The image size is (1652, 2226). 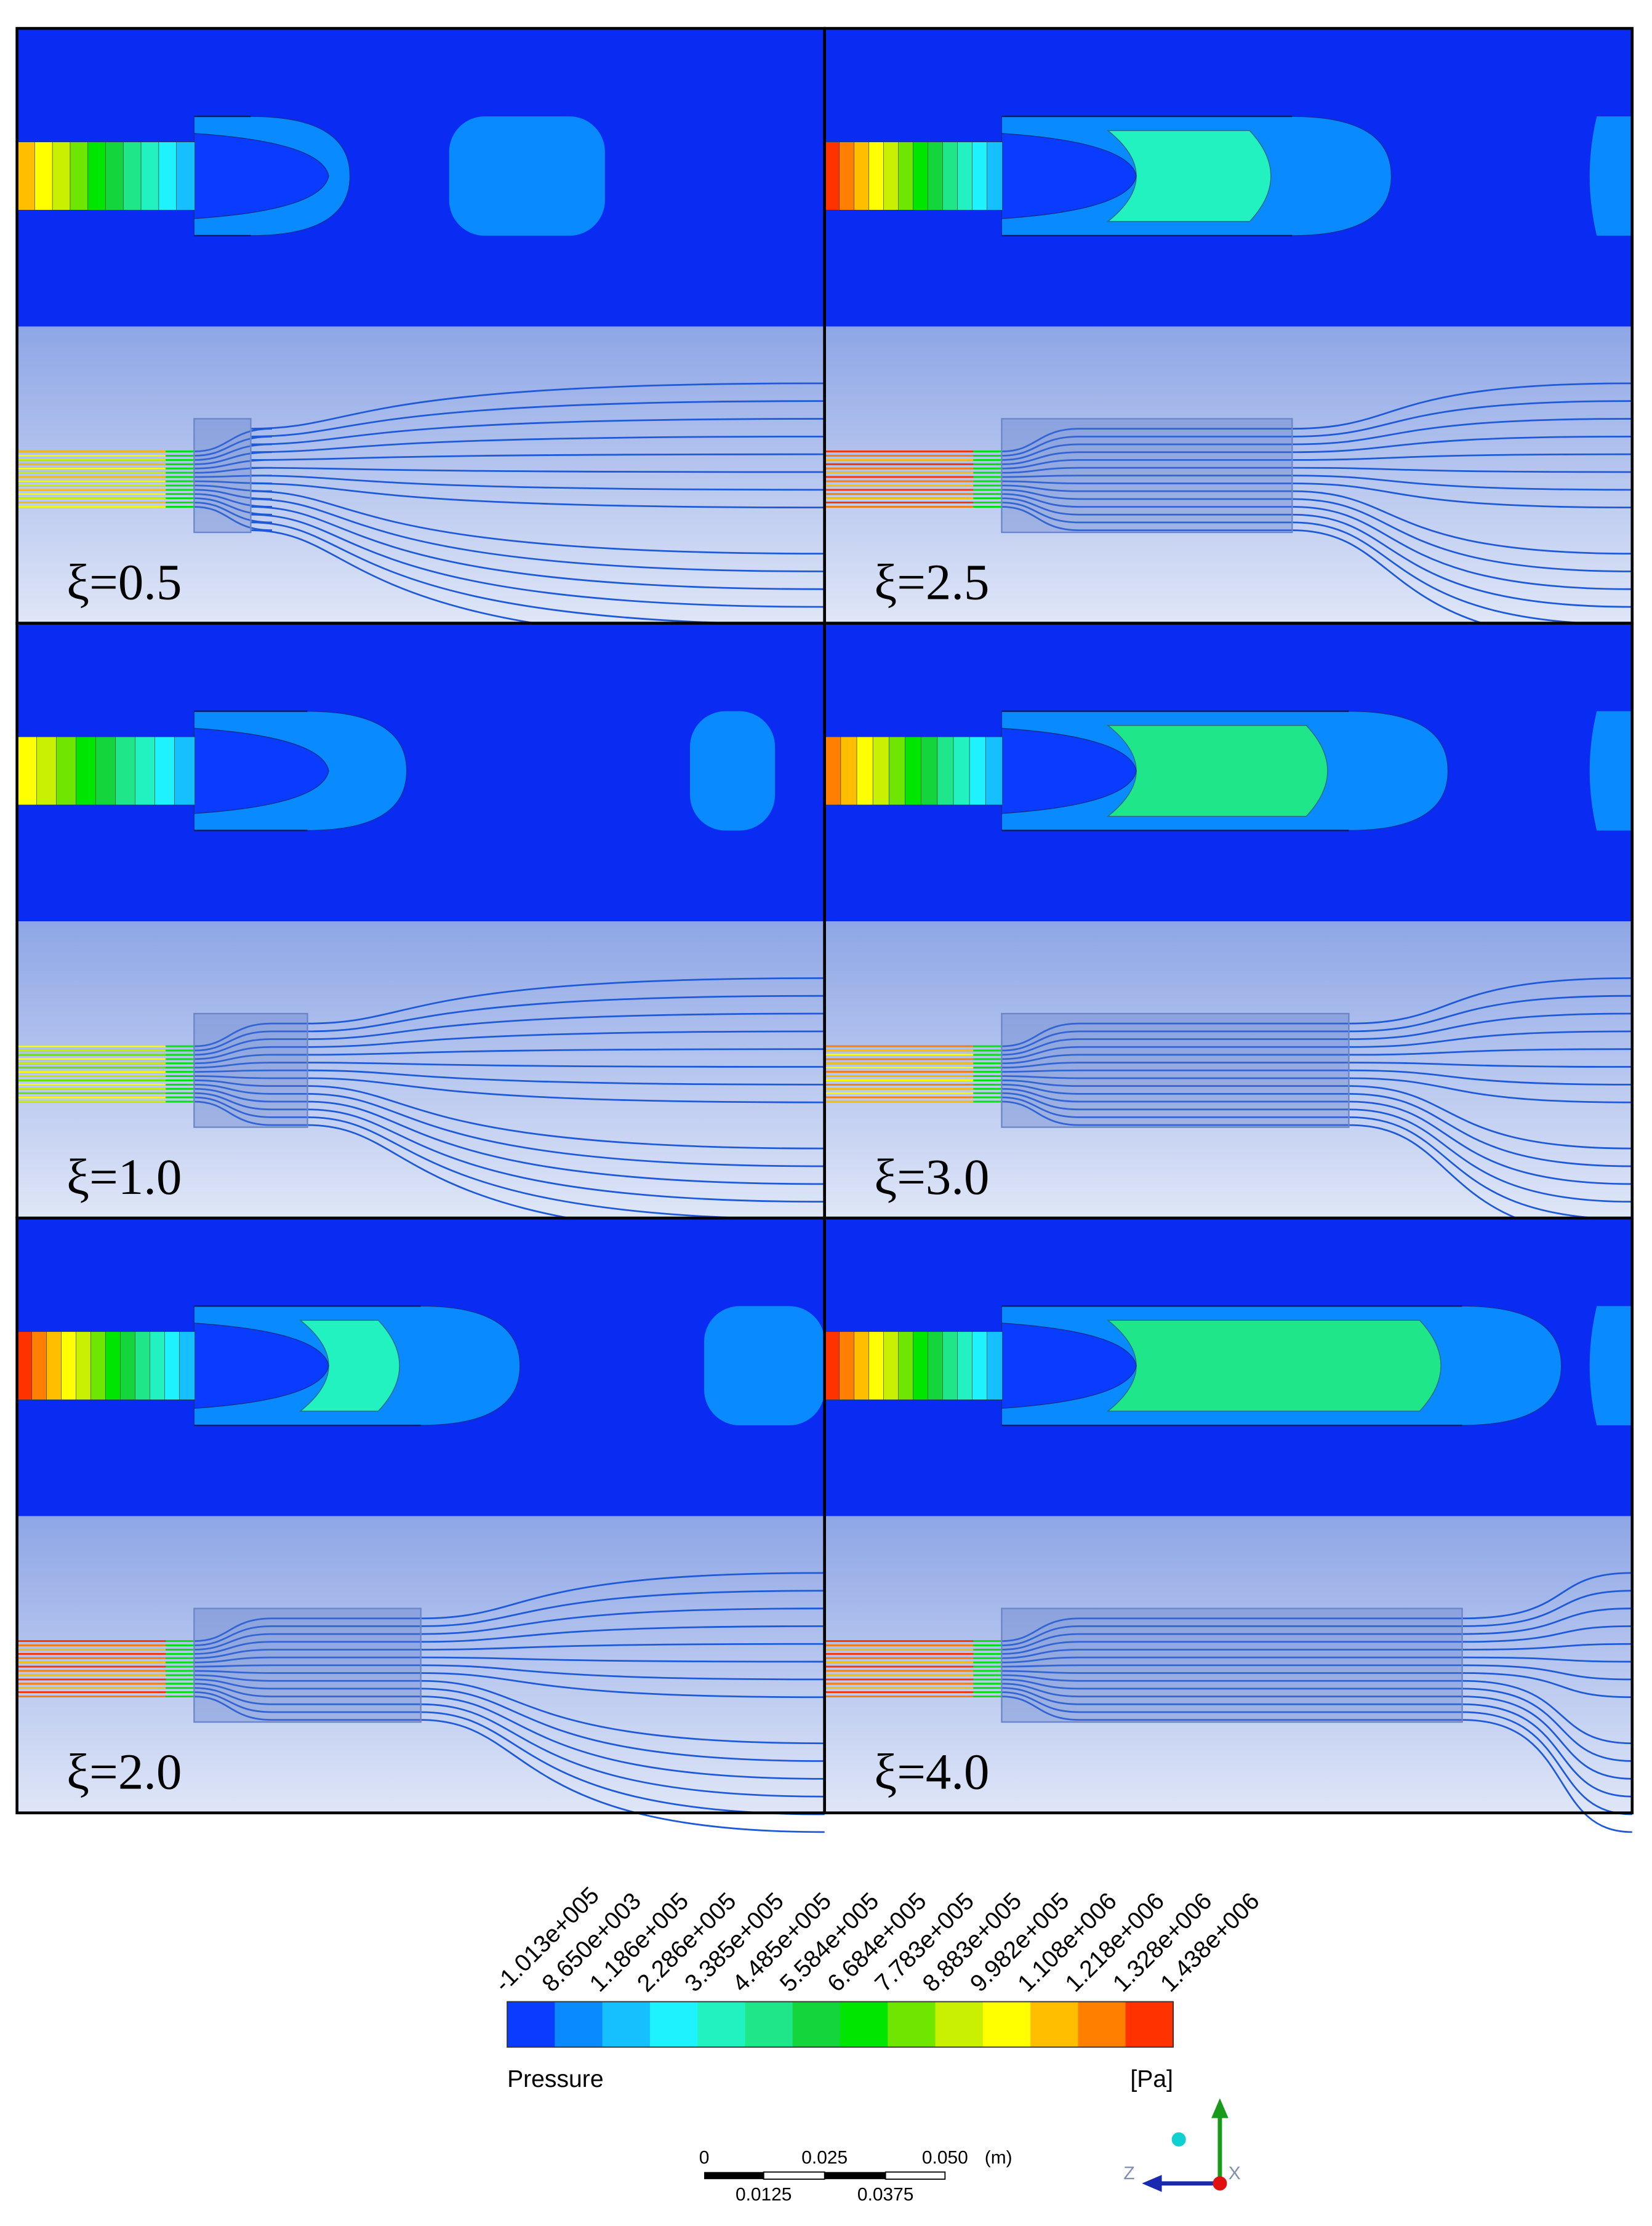 What do you see at coordinates (124, 581) in the screenshot?
I see `panel-label: ξ=0.5` at bounding box center [124, 581].